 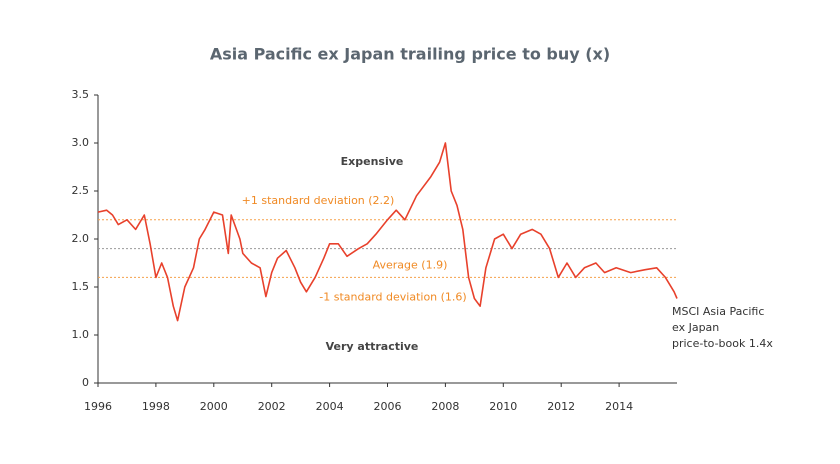 I want to click on x-tick-label: 2006, so click(x=388, y=406).